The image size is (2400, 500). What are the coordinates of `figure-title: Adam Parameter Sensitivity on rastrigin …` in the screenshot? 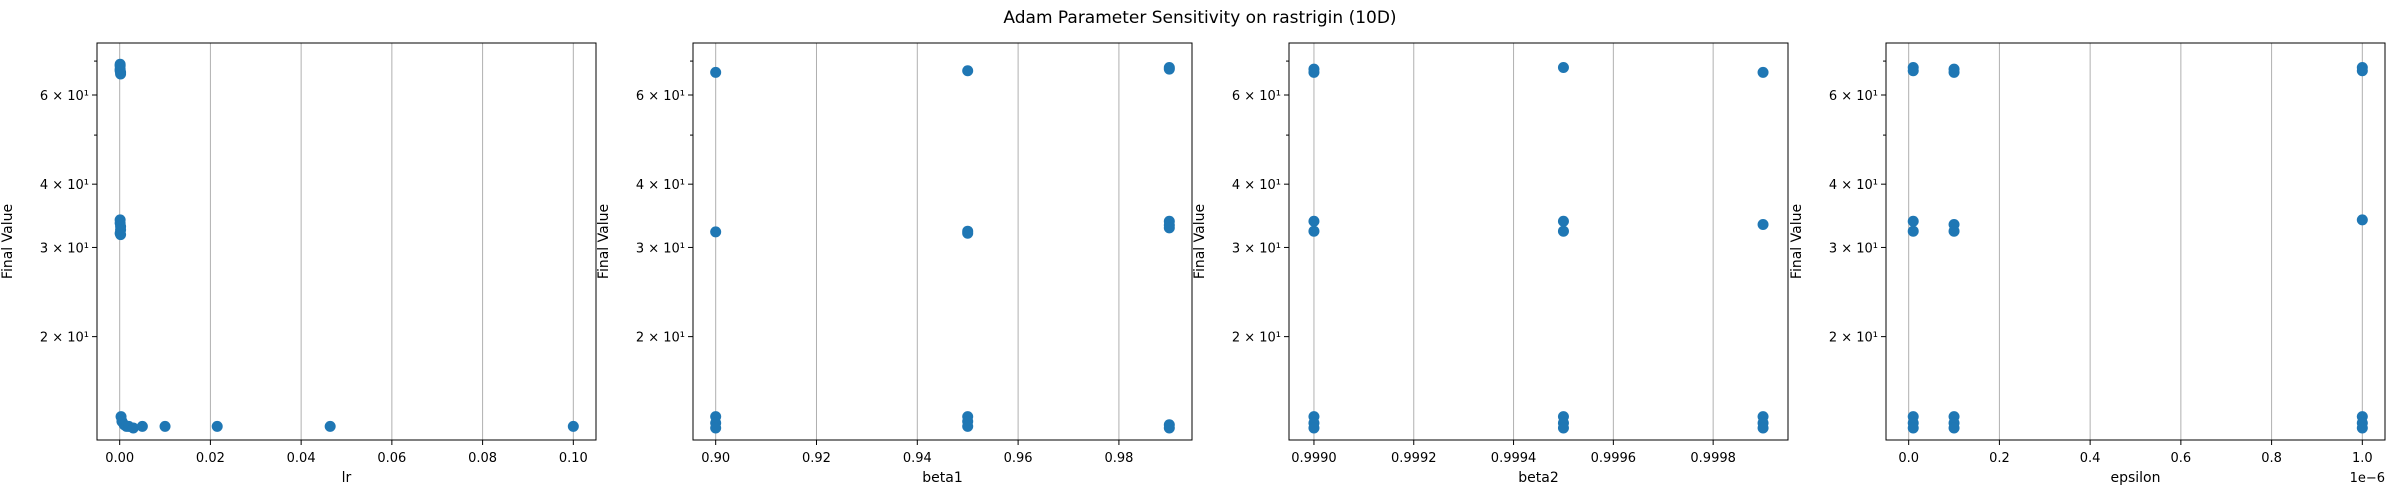 It's located at (1199, 18).